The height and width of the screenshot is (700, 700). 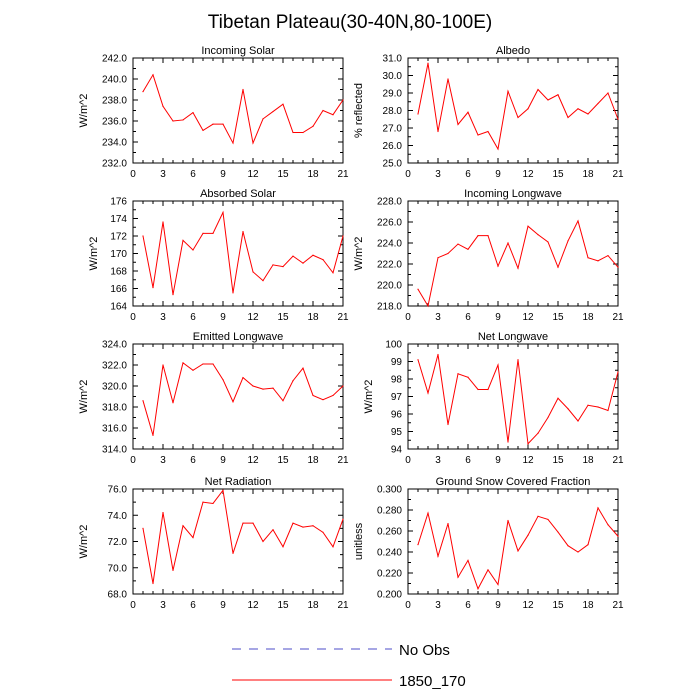 What do you see at coordinates (133, 460) in the screenshot?
I see `x-tick-label-emitted-longwave: 0` at bounding box center [133, 460].